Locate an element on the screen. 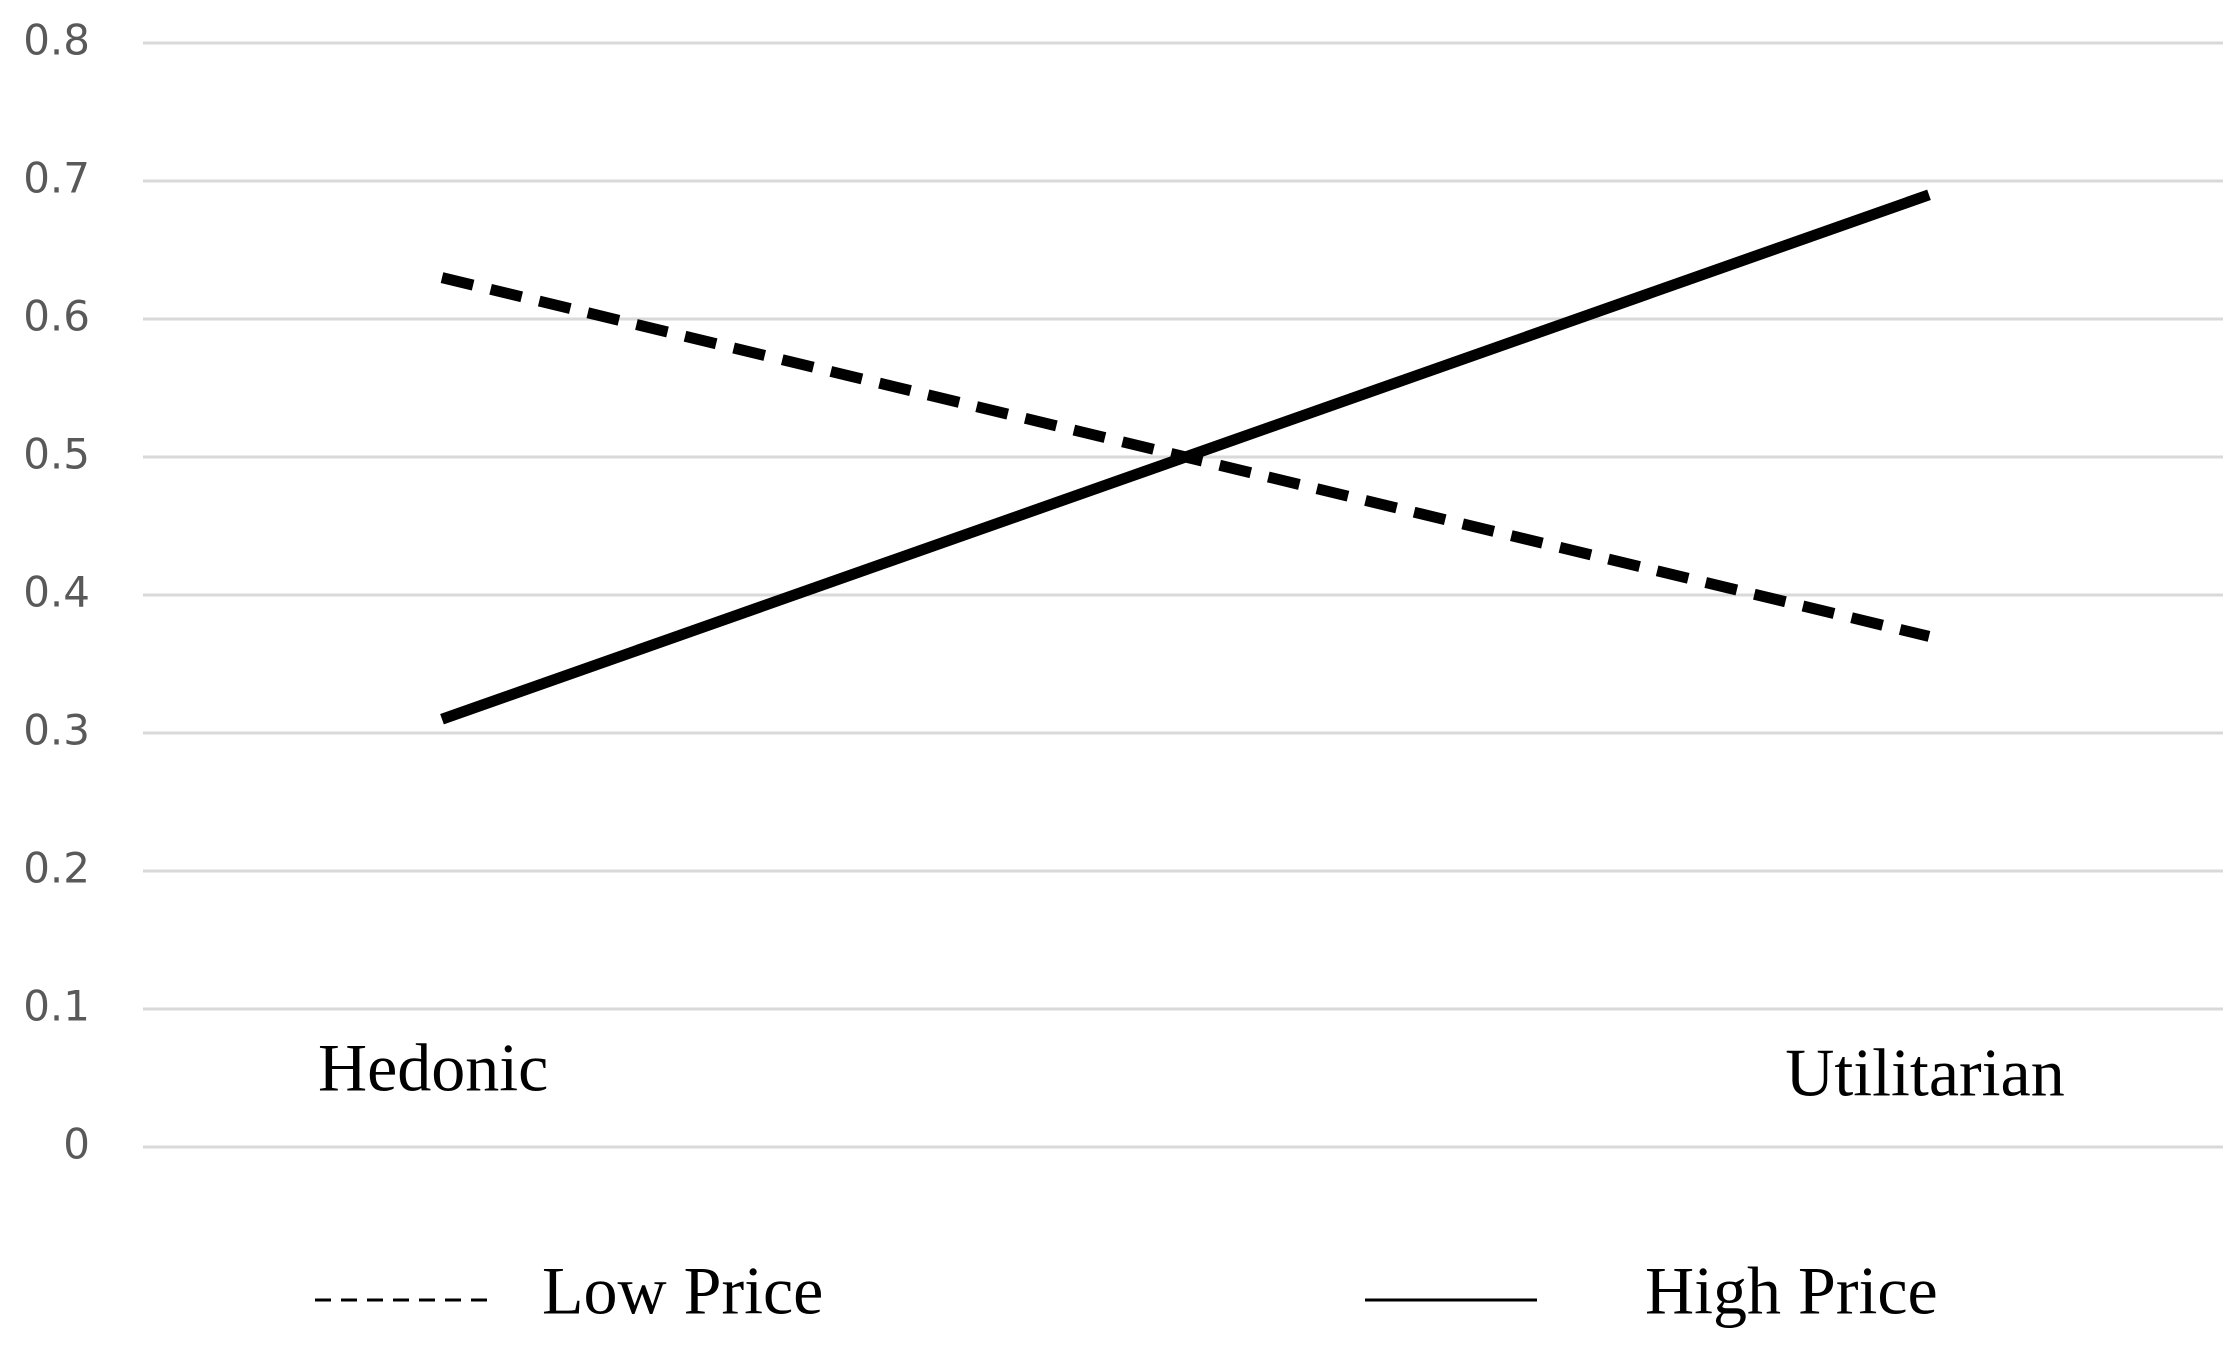 The image size is (2240, 1357). y-tick-label: 0.4 is located at coordinates (56, 592).